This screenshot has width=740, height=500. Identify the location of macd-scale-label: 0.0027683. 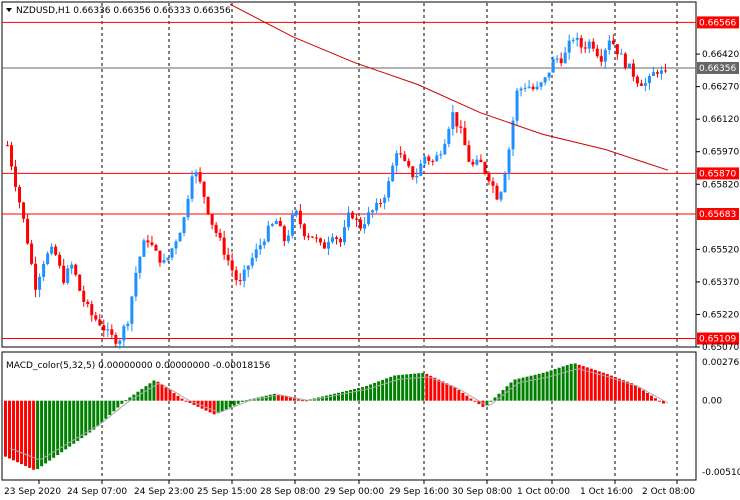
(721, 363).